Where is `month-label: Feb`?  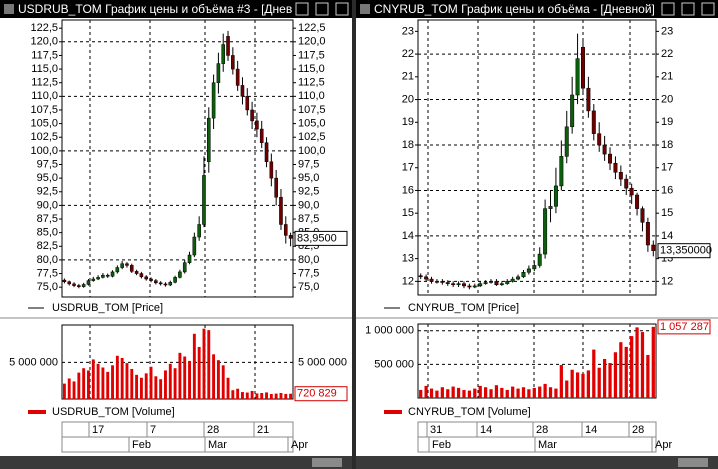 month-label: Feb is located at coordinates (141, 445).